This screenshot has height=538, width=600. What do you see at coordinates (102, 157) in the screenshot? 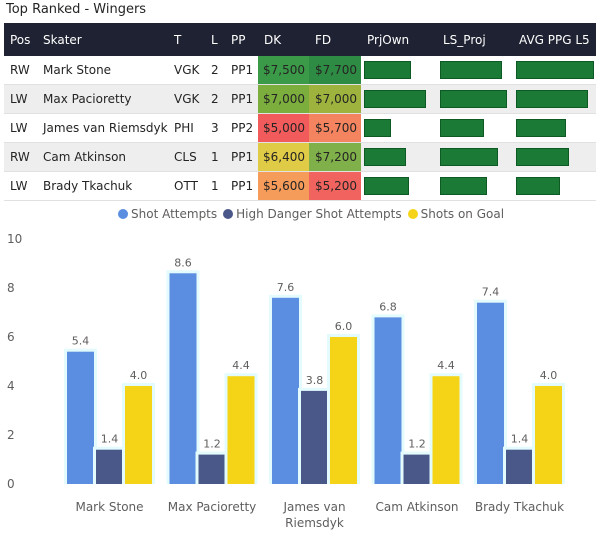
I see `cell-skater: Cam Atkinson` at bounding box center [102, 157].